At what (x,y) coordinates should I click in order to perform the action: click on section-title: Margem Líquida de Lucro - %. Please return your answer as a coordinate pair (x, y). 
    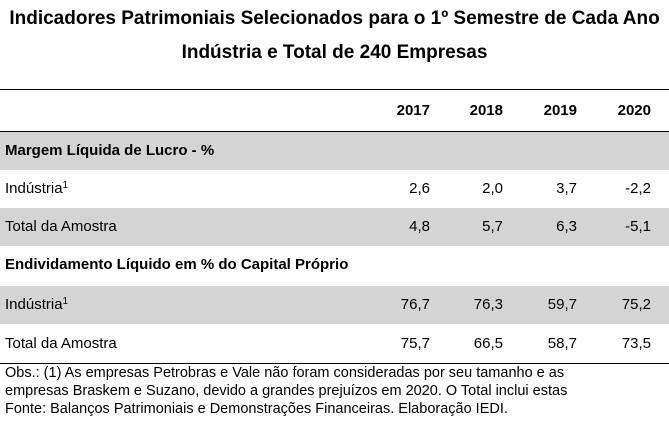
    Looking at the image, I should click on (110, 150).